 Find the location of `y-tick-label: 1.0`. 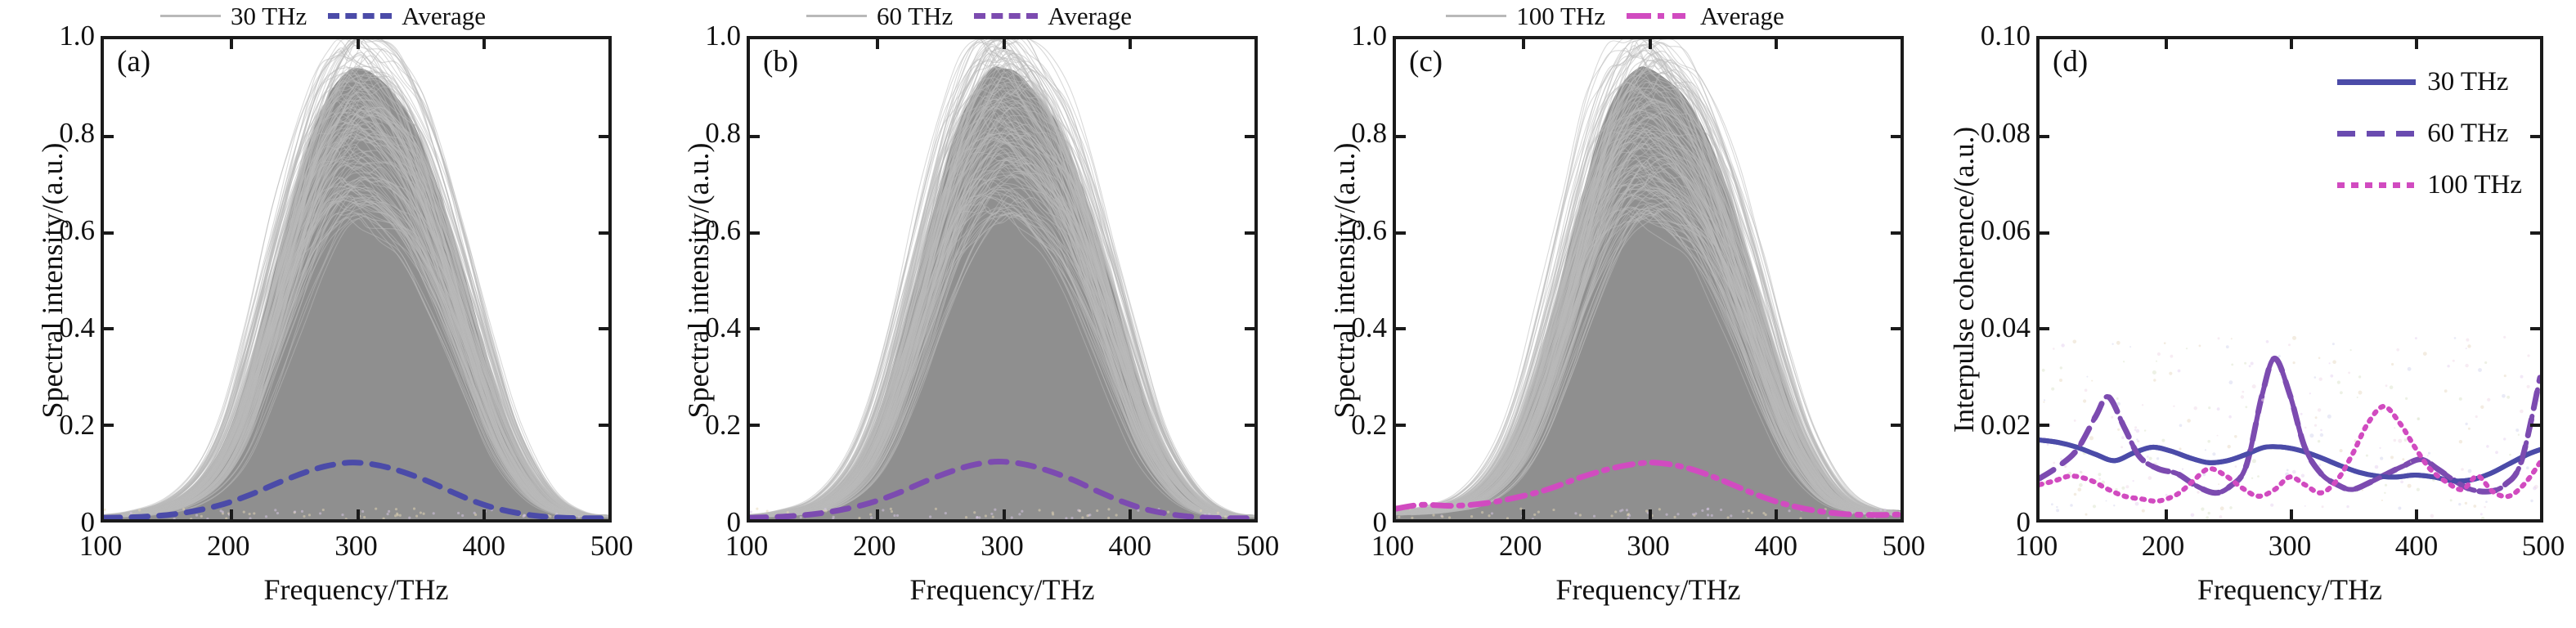

y-tick-label: 1.0 is located at coordinates (77, 36).